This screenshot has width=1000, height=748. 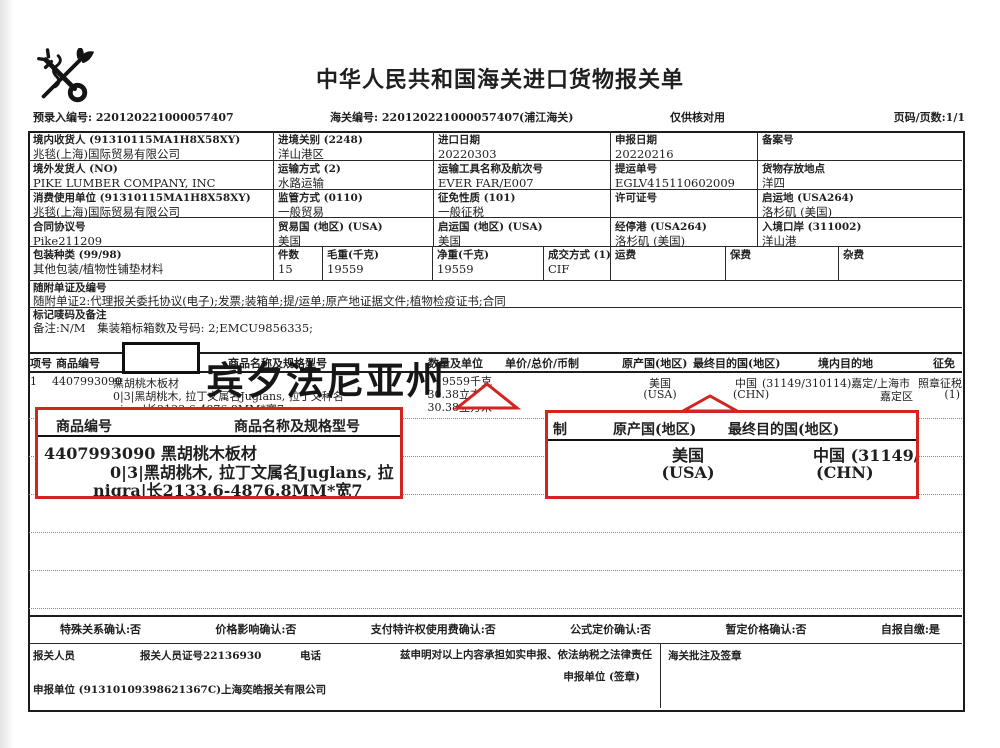 I want to click on pre-entry-number: 预录入编号: 220120221000057407, so click(x=133, y=117).